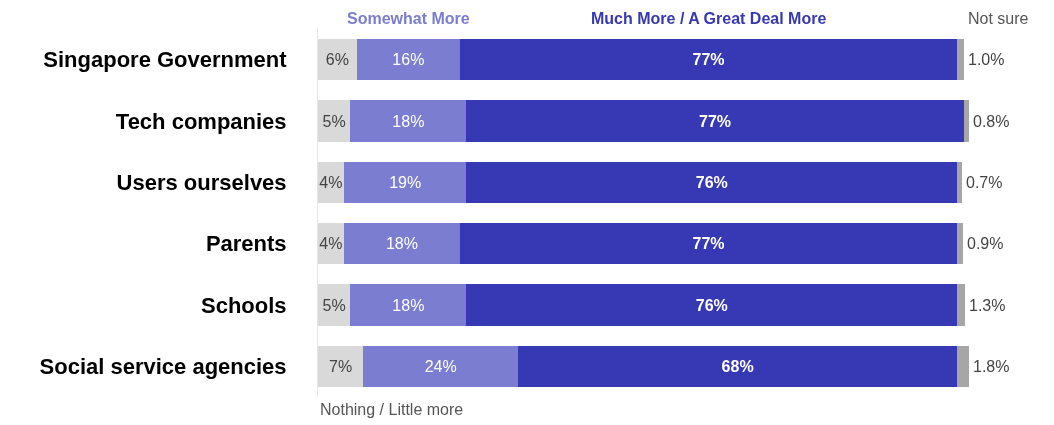 The width and height of the screenshot is (1054, 425). Describe the element at coordinates (985, 243) in the screenshot. I see `data-label: 0.9%` at that location.